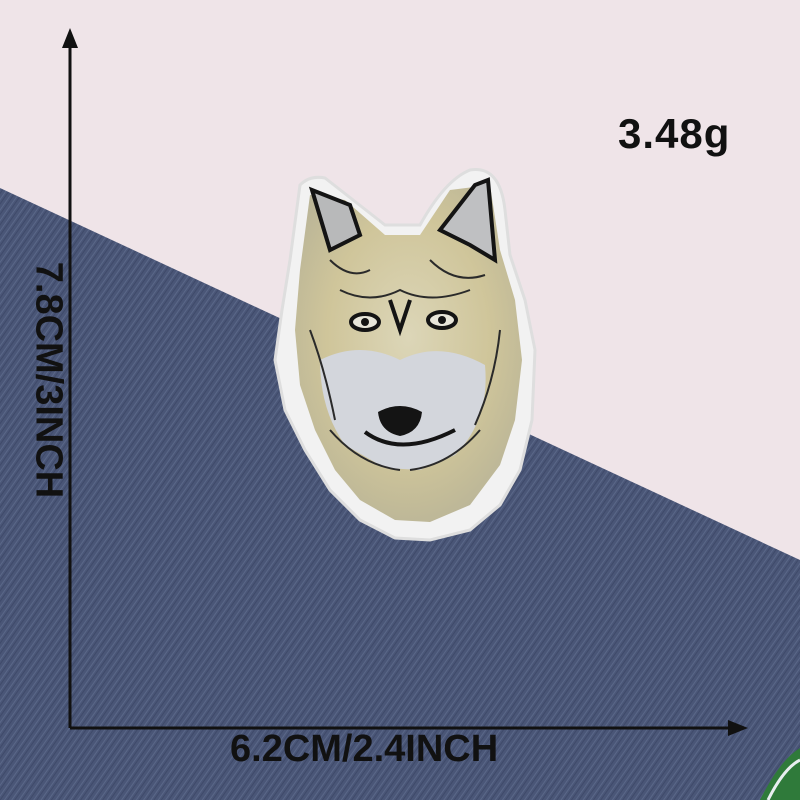 The width and height of the screenshot is (800, 800). I want to click on width-dimension-label: 6.2CM/2.4INCH, so click(364, 749).